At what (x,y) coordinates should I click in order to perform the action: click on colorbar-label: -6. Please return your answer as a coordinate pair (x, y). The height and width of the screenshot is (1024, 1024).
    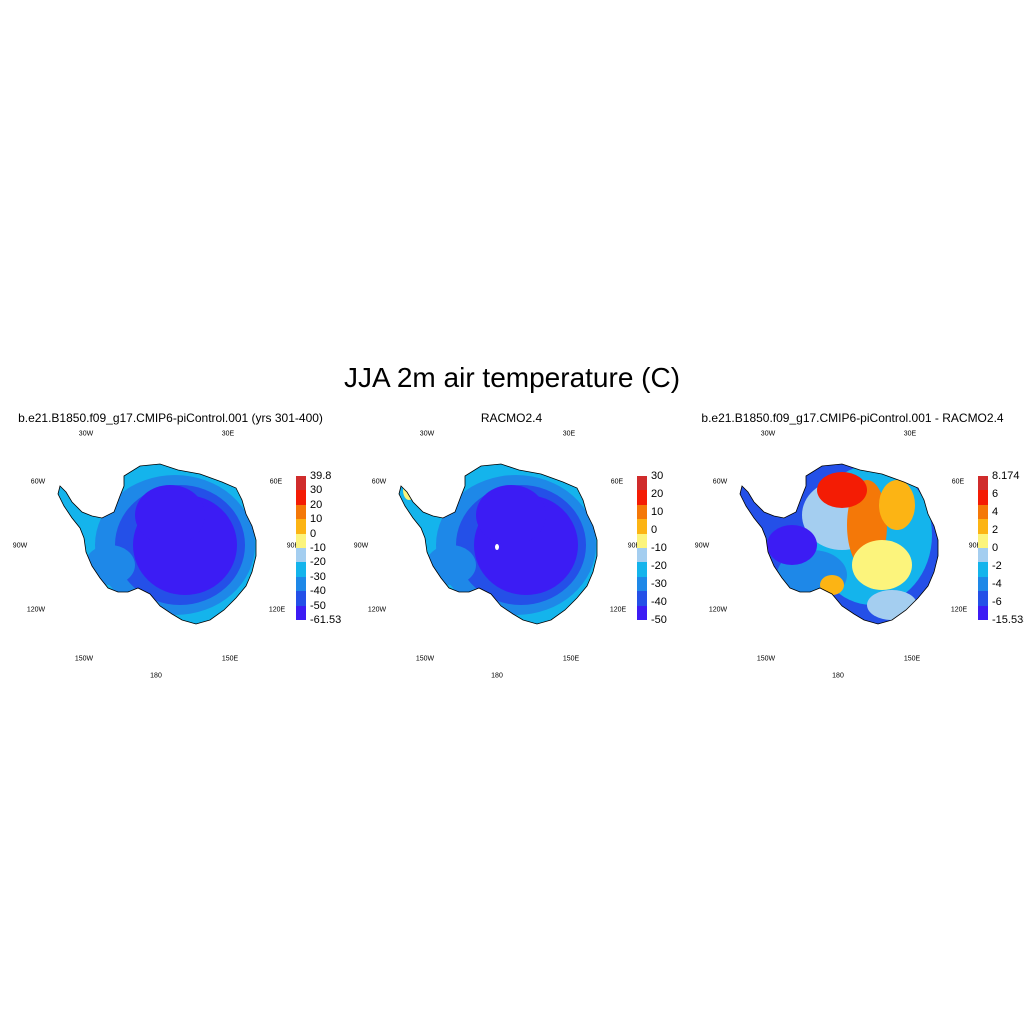
    Looking at the image, I should click on (997, 602).